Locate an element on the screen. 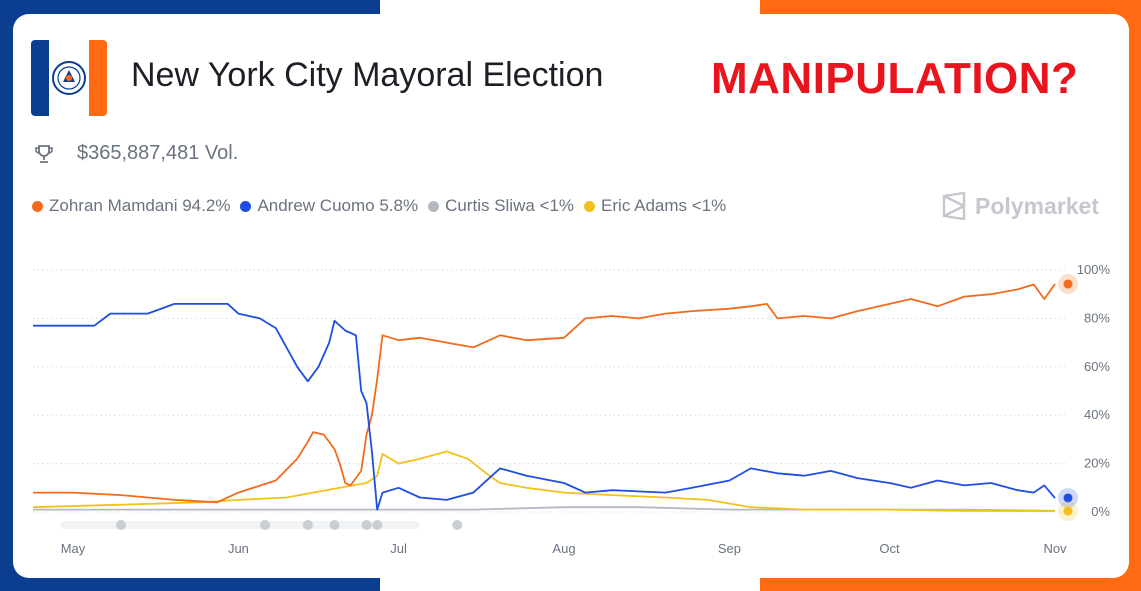 The image size is (1141, 591). legend-label-cuomo: Andrew Cuomo 5.8% is located at coordinates (338, 205).